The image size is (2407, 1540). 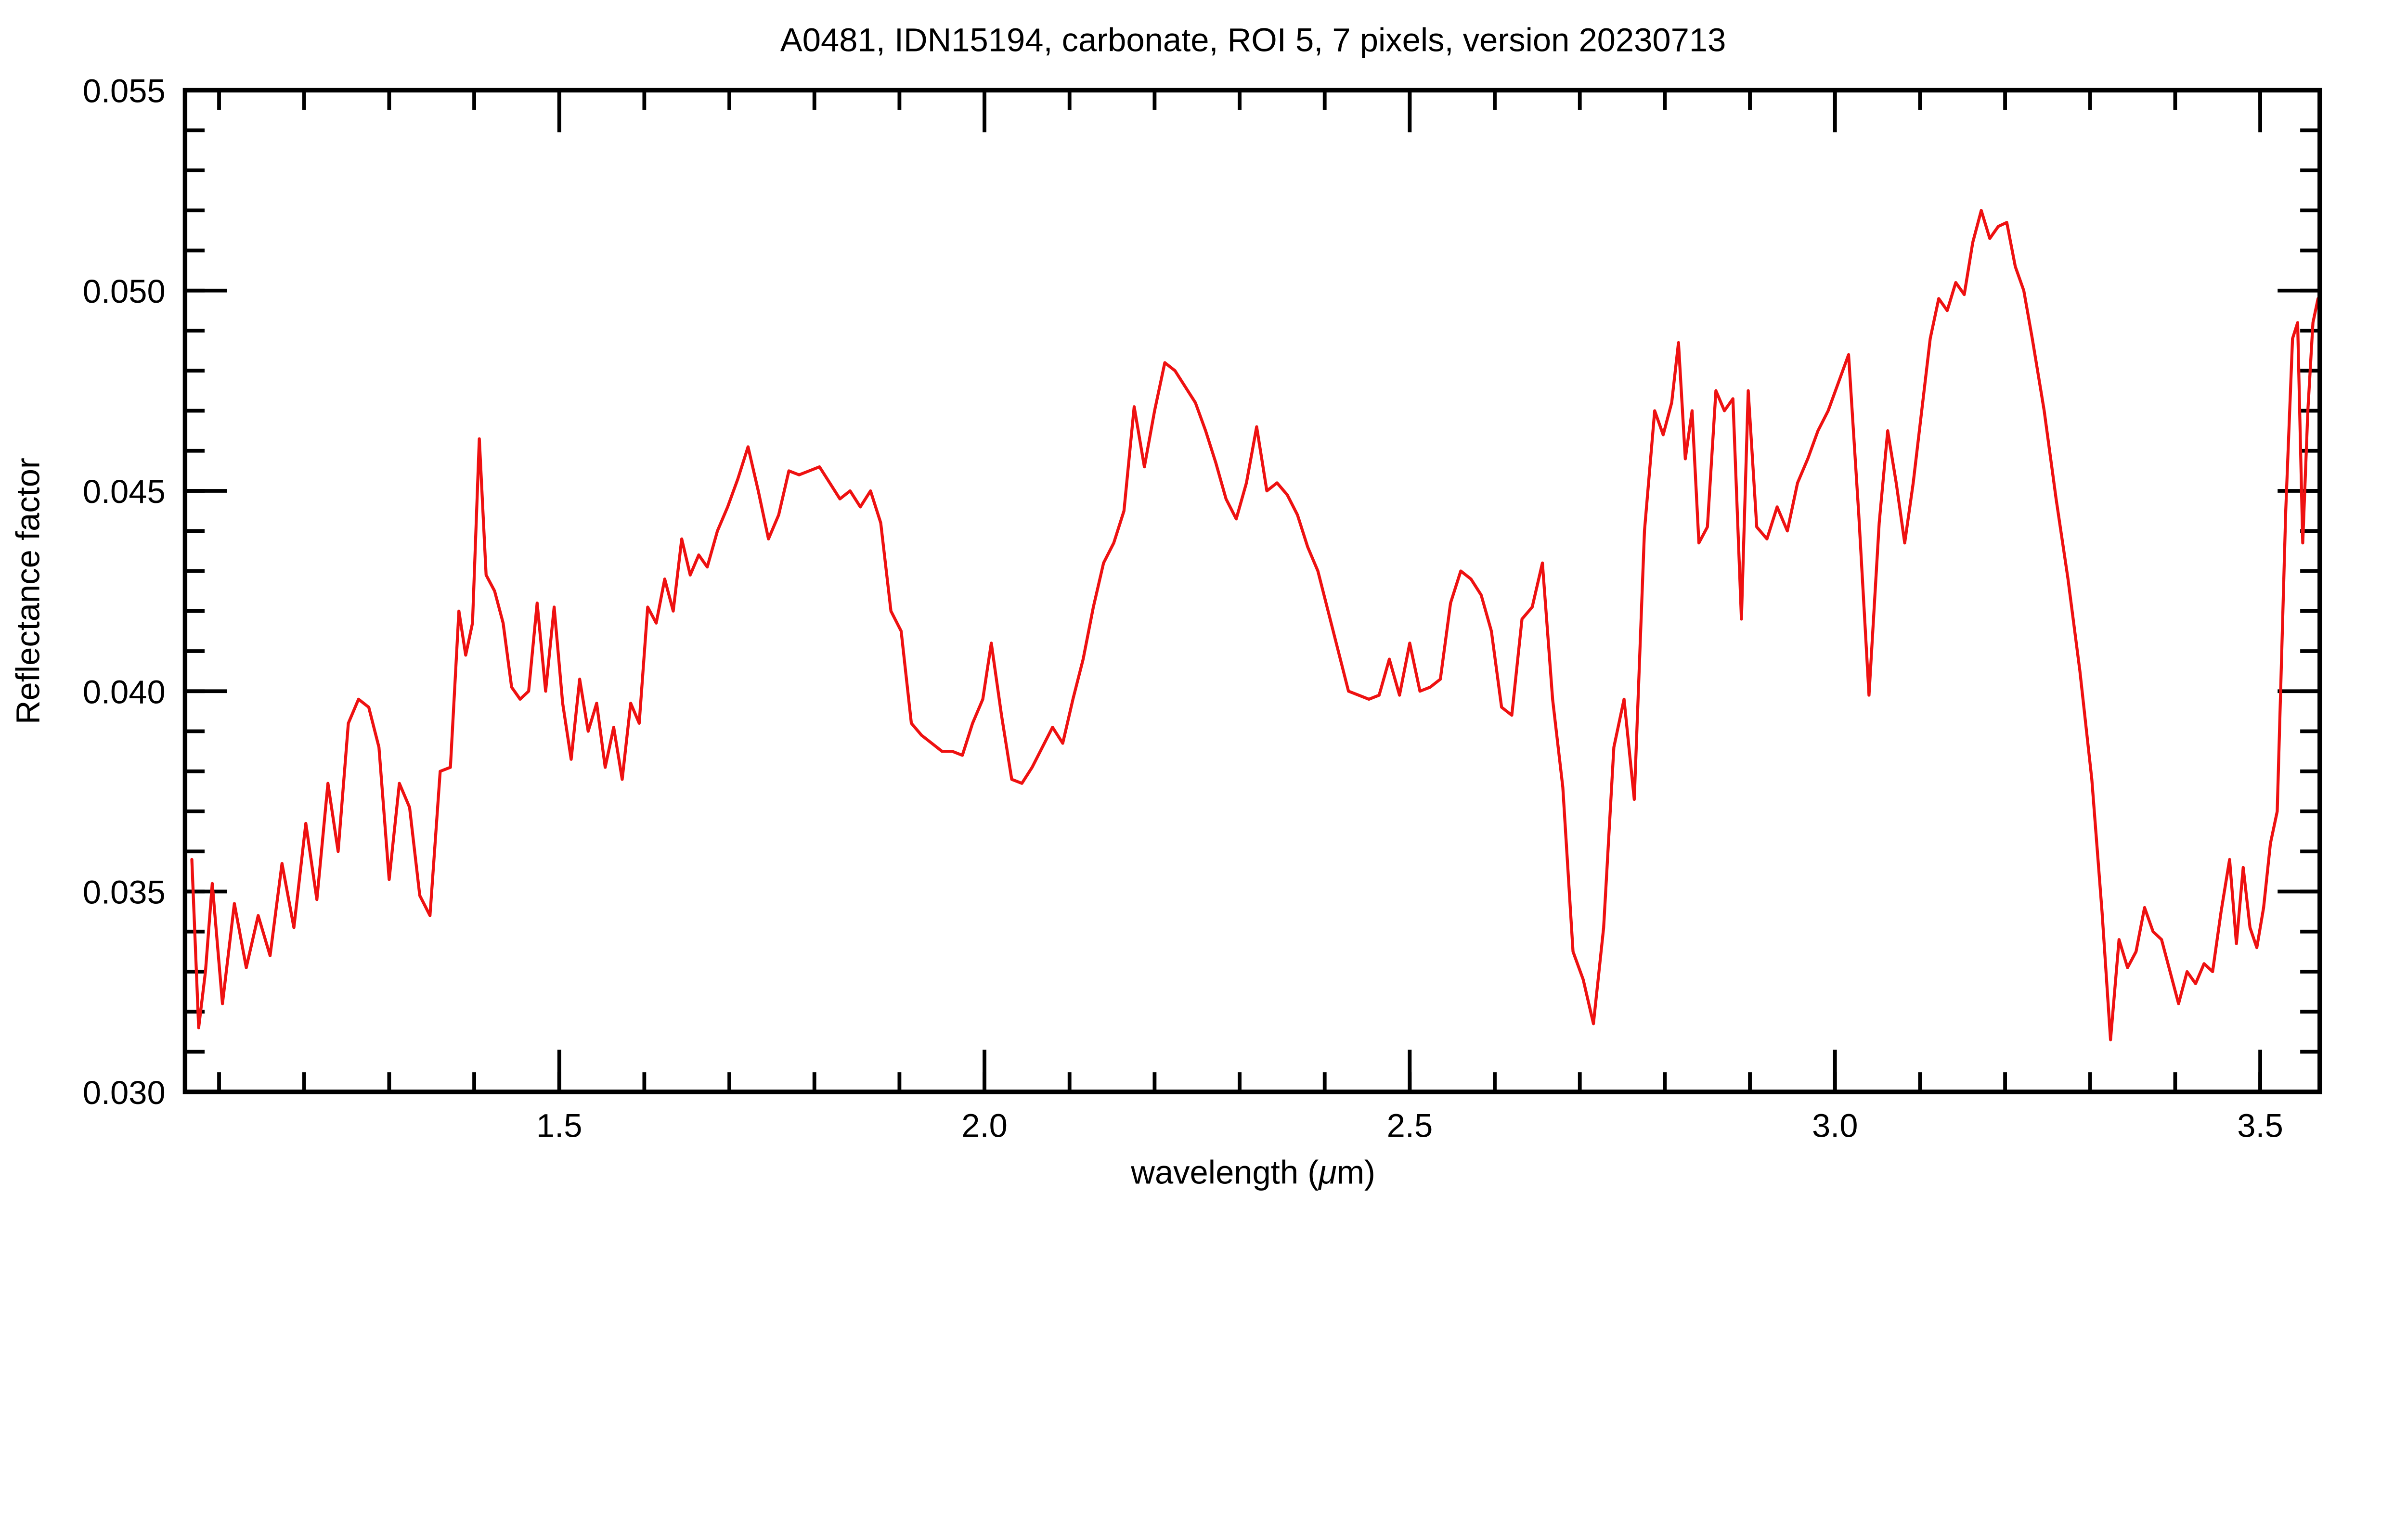 I want to click on x-tick-label: 3.0, so click(x=1835, y=1125).